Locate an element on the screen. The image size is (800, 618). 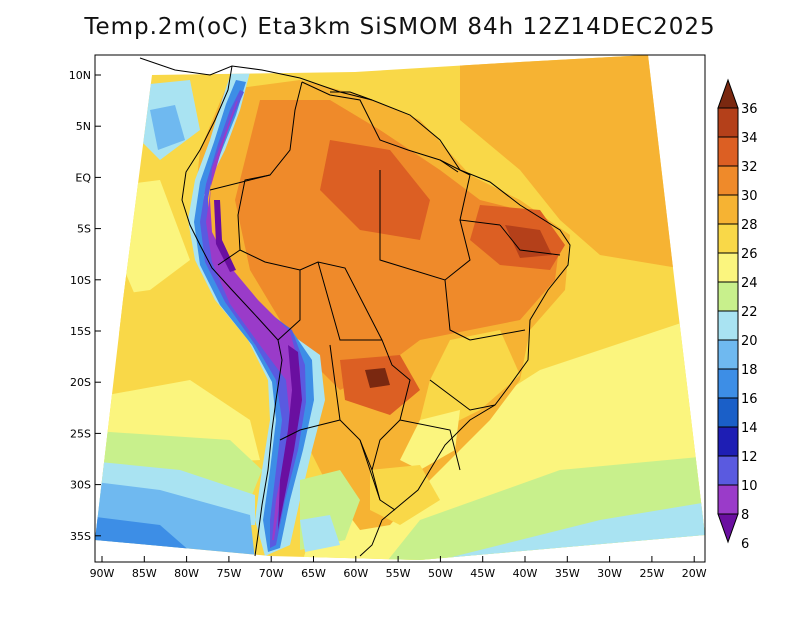
colorbar-label: 16 is located at coordinates (749, 399).